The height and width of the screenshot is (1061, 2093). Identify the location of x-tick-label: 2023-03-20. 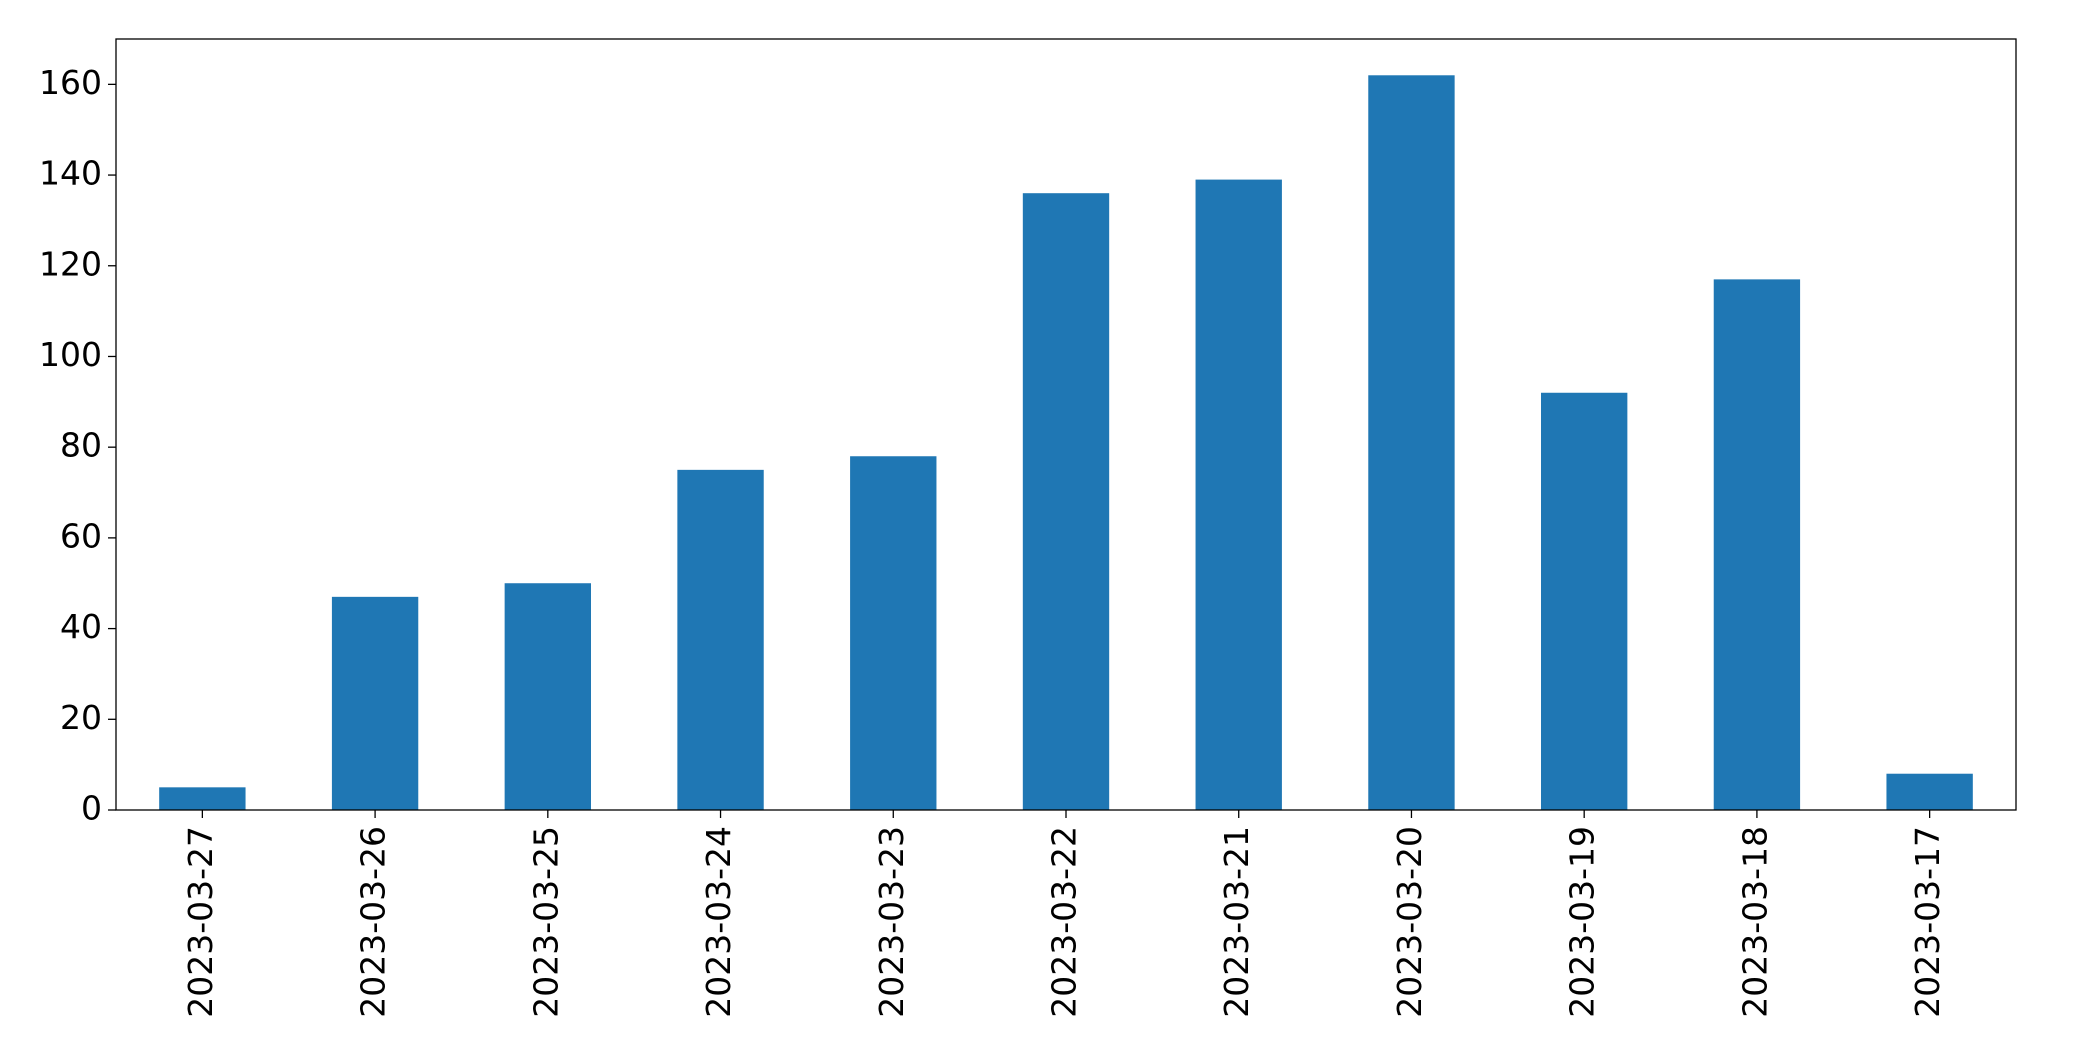
(1409, 922).